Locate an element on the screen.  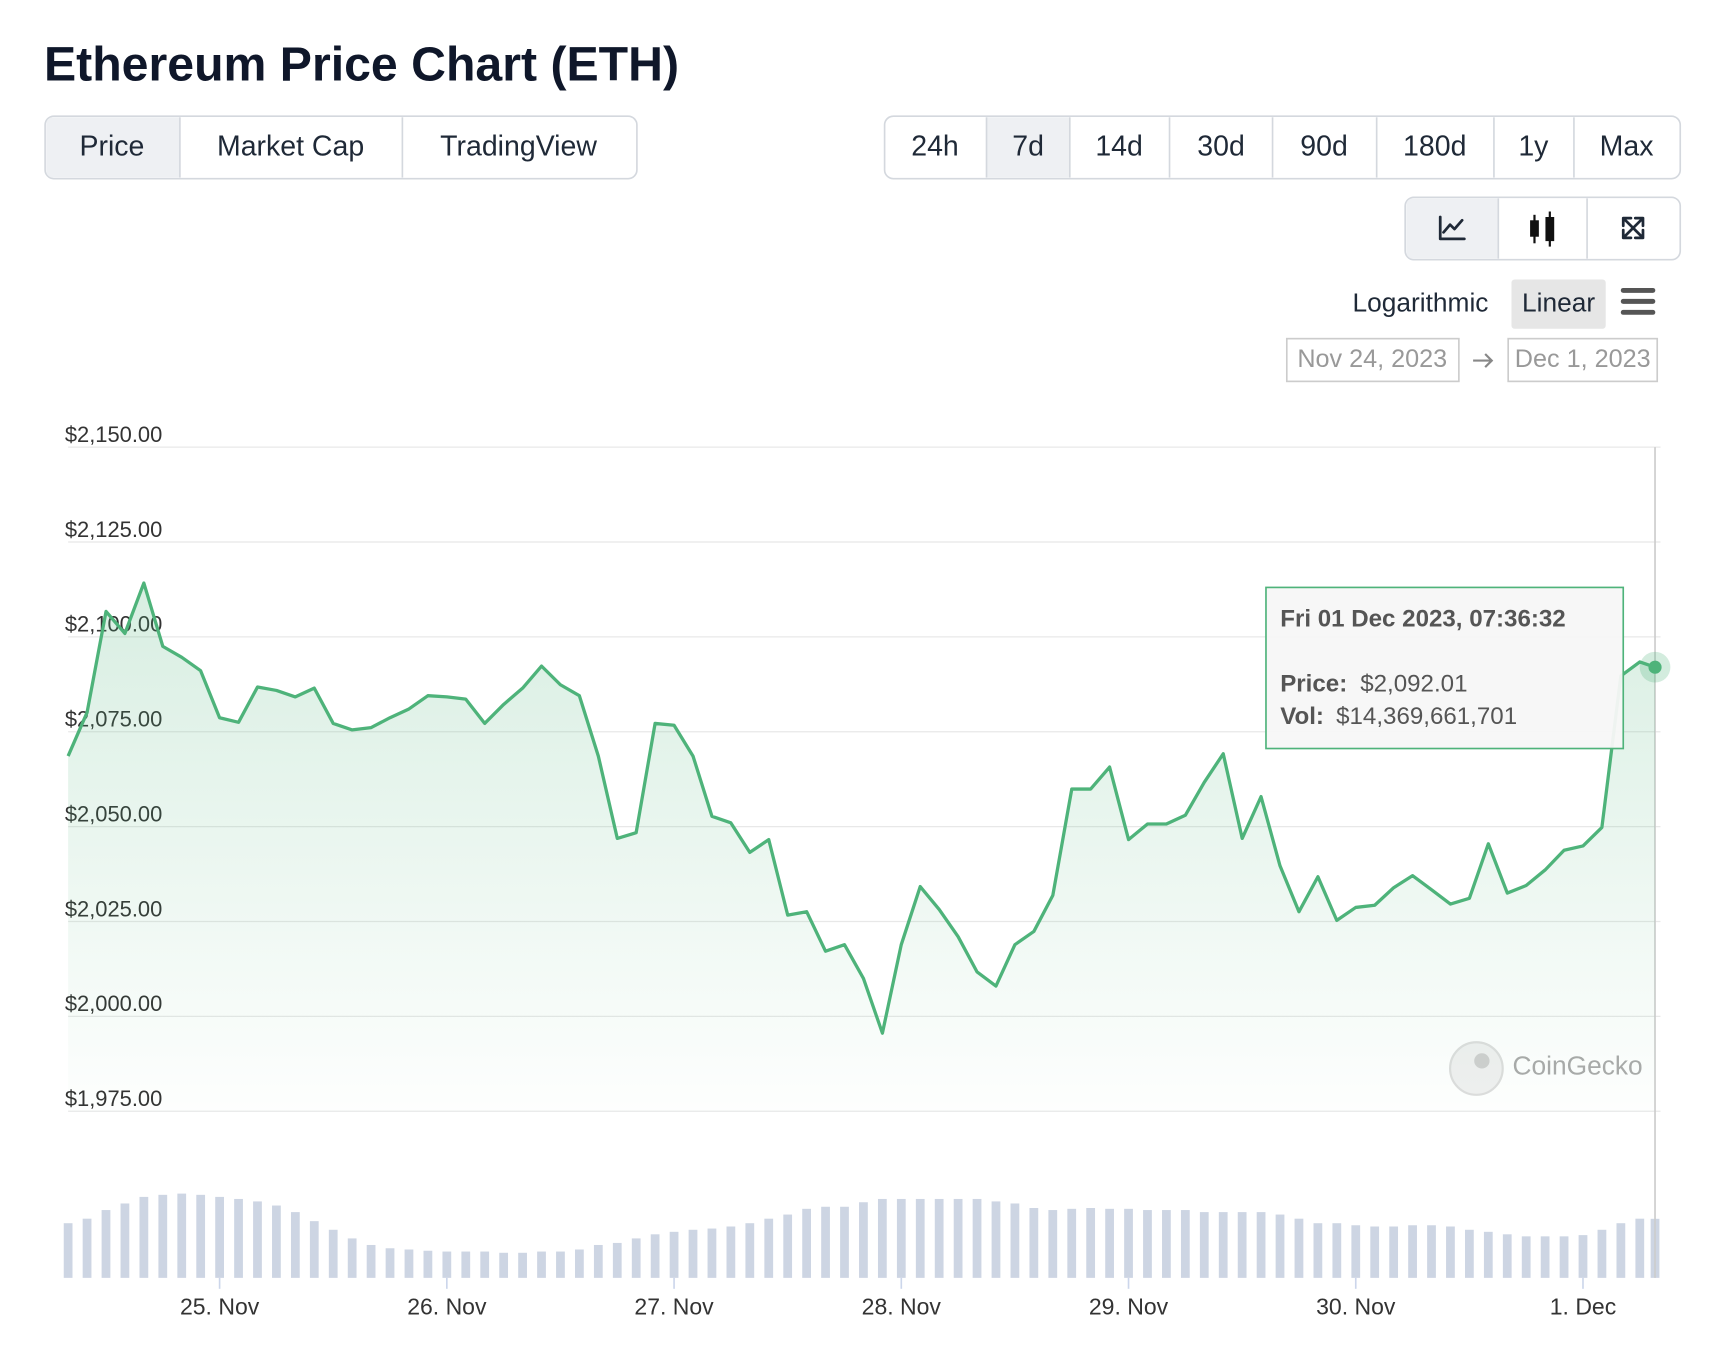
scale-selected is located at coordinates (1558, 304).